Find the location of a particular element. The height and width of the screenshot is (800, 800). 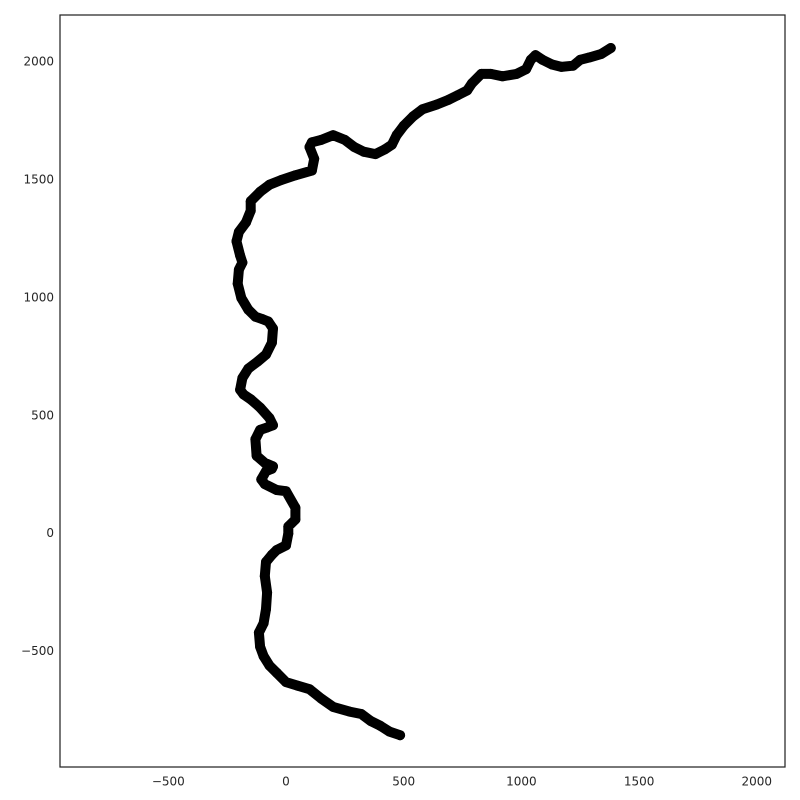

y-tick-label: 1000 is located at coordinates (38, 297).